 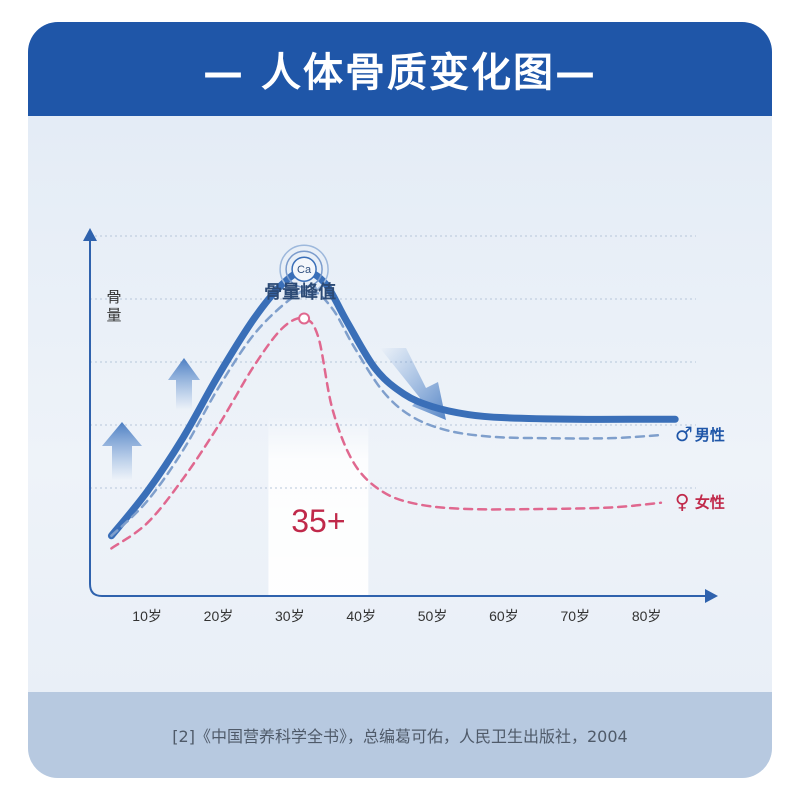 I want to click on x-tick-labels: 10岁 20岁 30岁 40岁 50岁 60岁 70岁 80岁, so click(x=396, y=616).